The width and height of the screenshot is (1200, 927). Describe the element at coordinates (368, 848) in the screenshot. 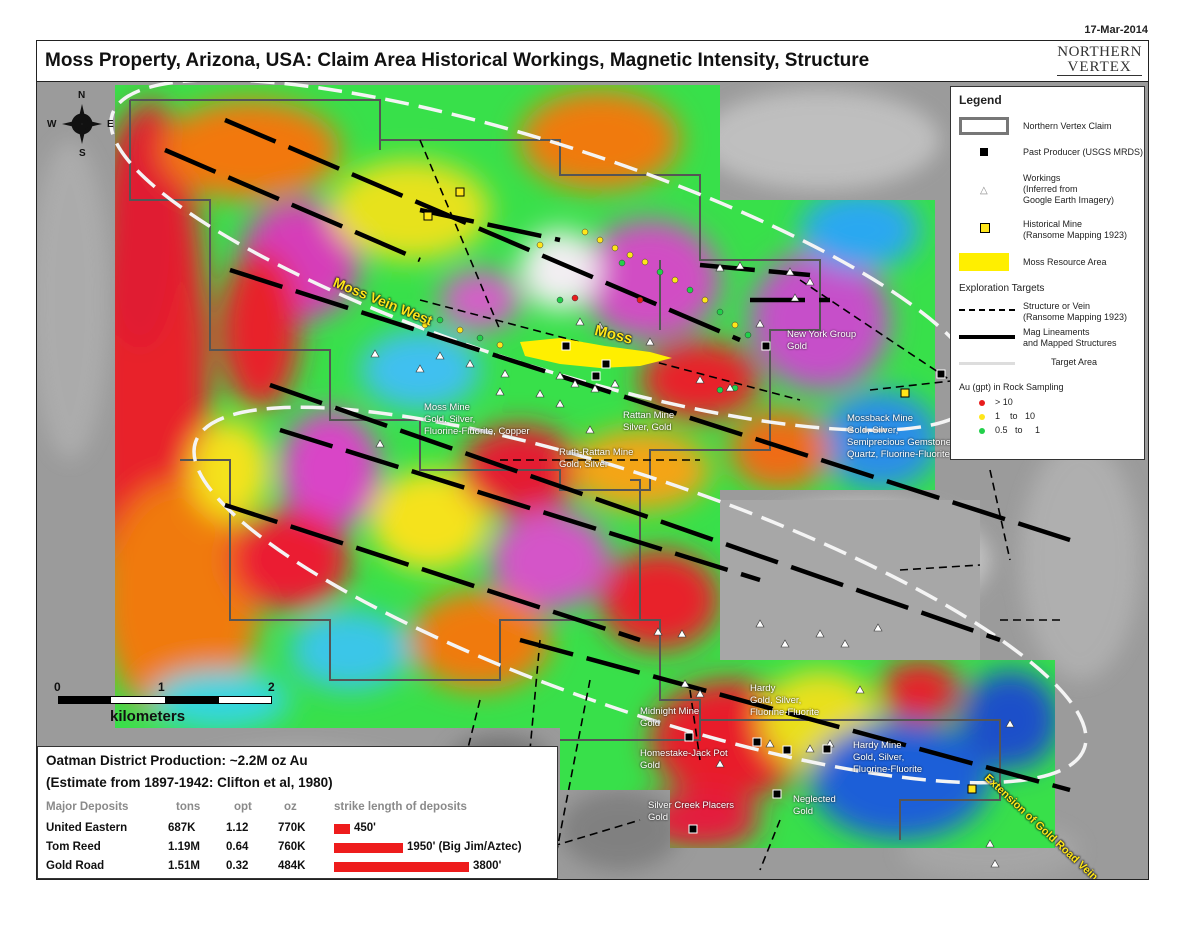

I see `strike-bar-tom-reed` at that location.